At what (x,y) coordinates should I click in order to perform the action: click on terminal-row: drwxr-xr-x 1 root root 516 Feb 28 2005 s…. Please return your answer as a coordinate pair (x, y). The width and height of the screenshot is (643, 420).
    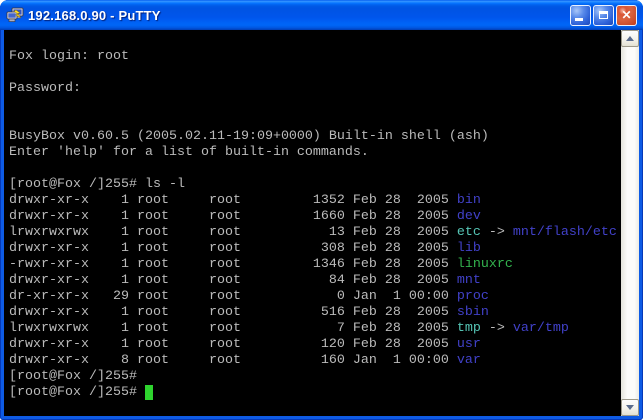
    Looking at the image, I should click on (315, 313).